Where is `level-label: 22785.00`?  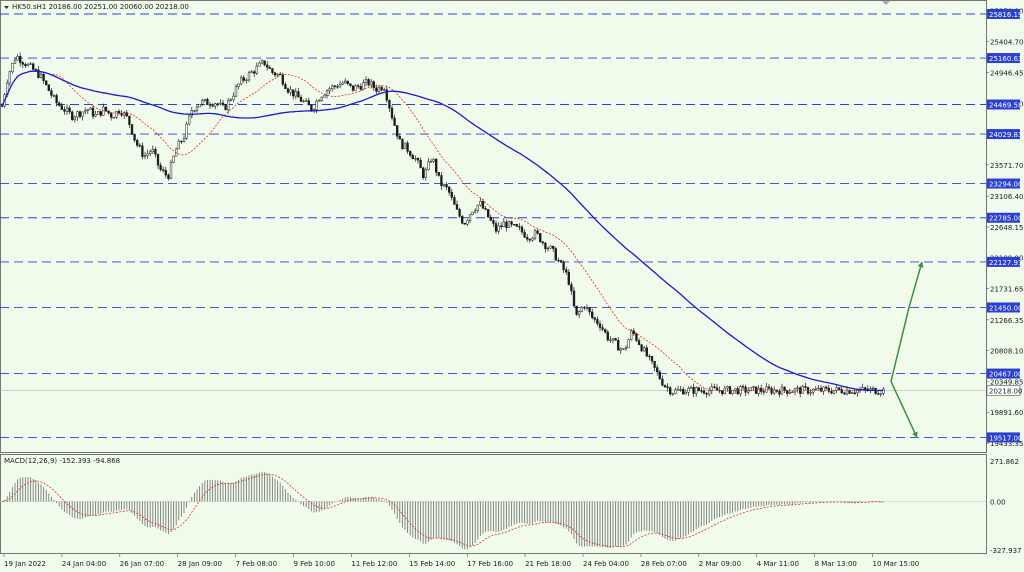
level-label: 22785.00 is located at coordinates (1005, 219).